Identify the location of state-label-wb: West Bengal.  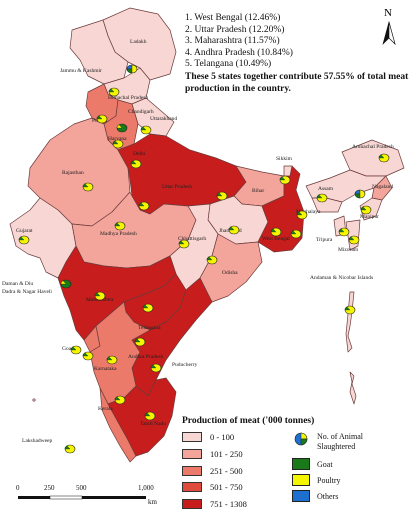
(276, 239).